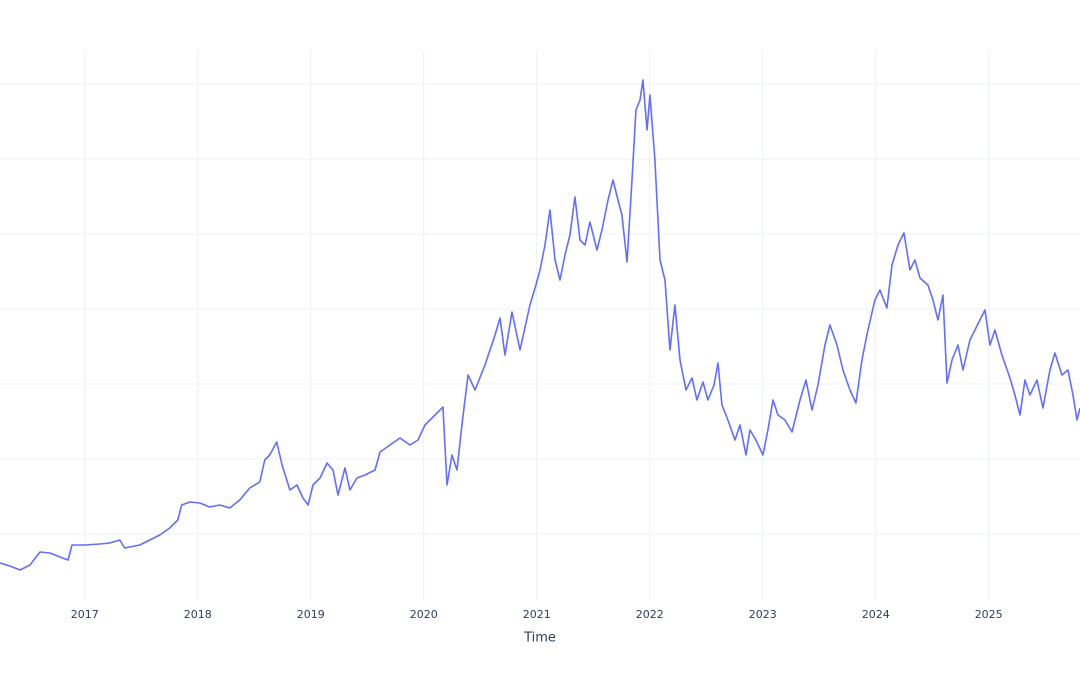  Describe the element at coordinates (424, 614) in the screenshot. I see `x-tick-label: 2020` at that location.